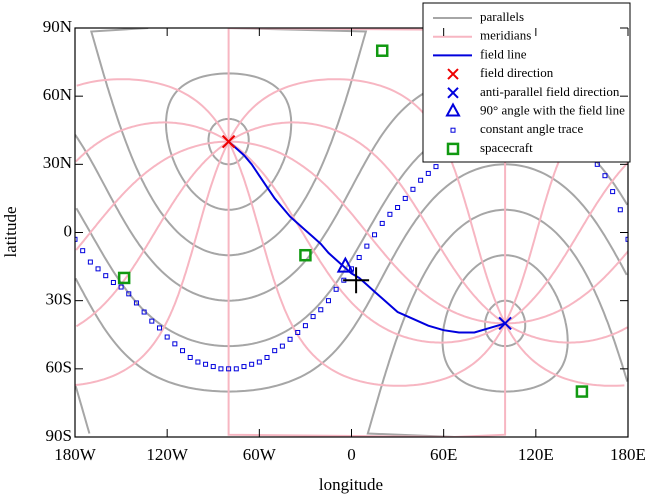 The height and width of the screenshot is (498, 663). Describe the element at coordinates (59, 367) in the screenshot. I see `y-tick-label: 60S` at that location.